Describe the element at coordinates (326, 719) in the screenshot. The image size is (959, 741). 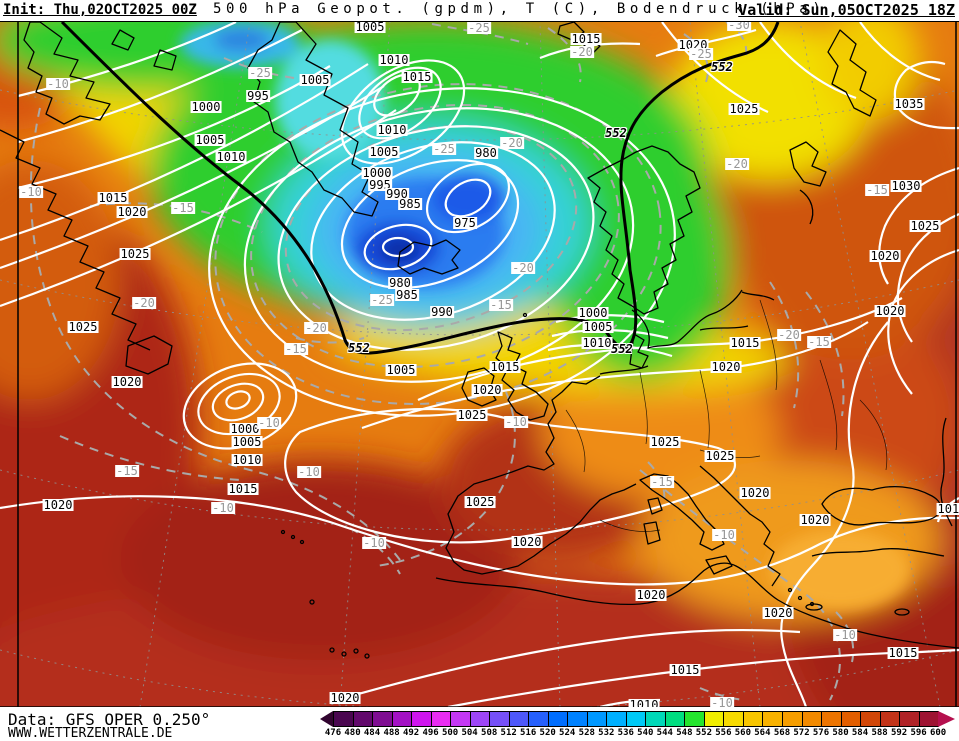
I see `colorbar-left-arrow` at that location.